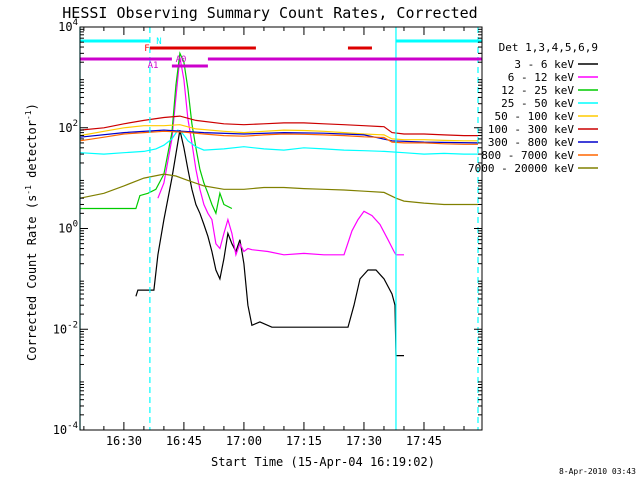 This screenshot has width=640, height=480. Describe the element at coordinates (32, 152) in the screenshot. I see `y-axis-label-part-2: detector` at that location.